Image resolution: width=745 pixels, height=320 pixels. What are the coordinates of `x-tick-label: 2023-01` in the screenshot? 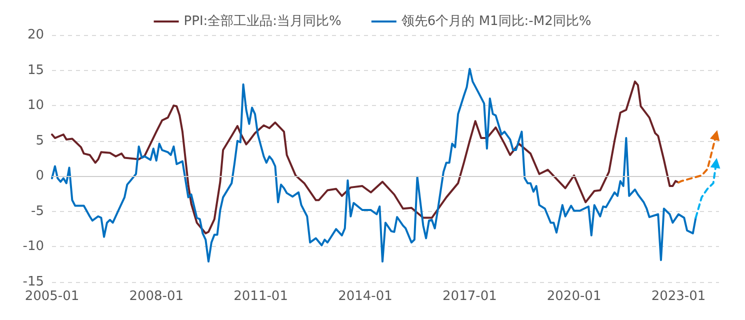 It's located at (678, 296).